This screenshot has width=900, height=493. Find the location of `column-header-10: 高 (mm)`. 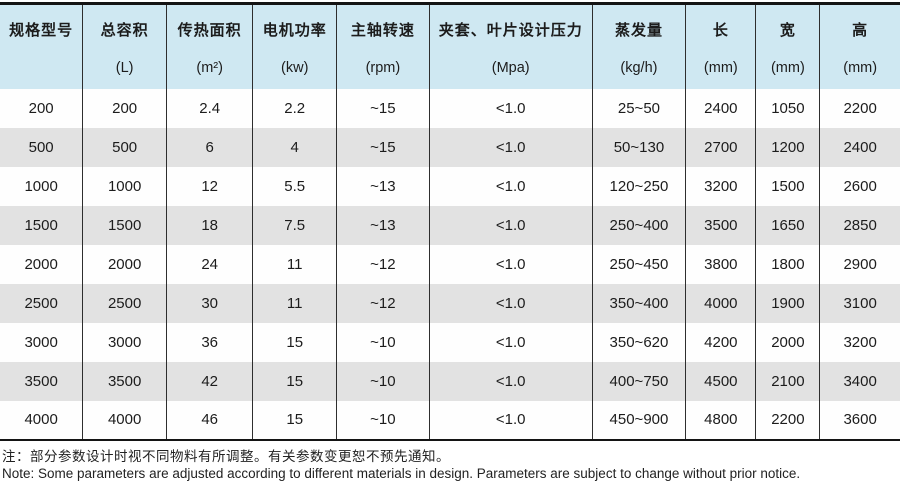

column-header-10: 高 (mm) is located at coordinates (859, 46).